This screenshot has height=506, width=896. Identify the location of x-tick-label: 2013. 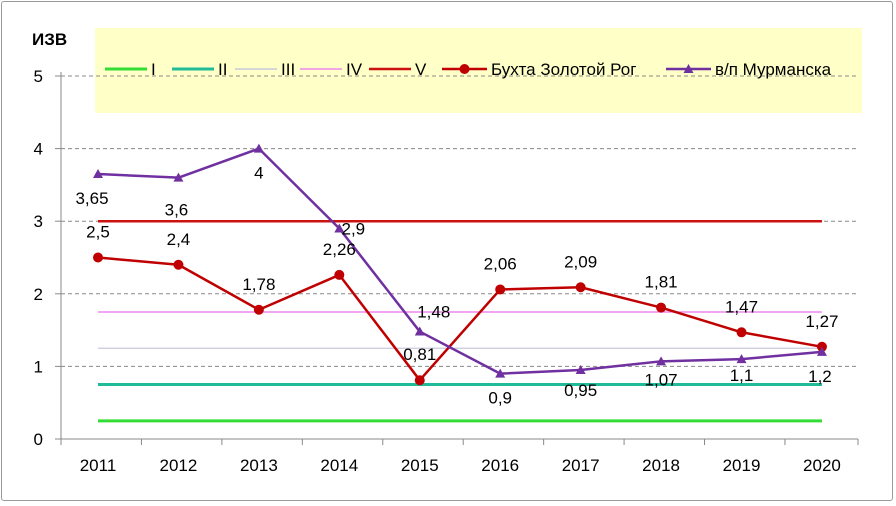
(259, 465).